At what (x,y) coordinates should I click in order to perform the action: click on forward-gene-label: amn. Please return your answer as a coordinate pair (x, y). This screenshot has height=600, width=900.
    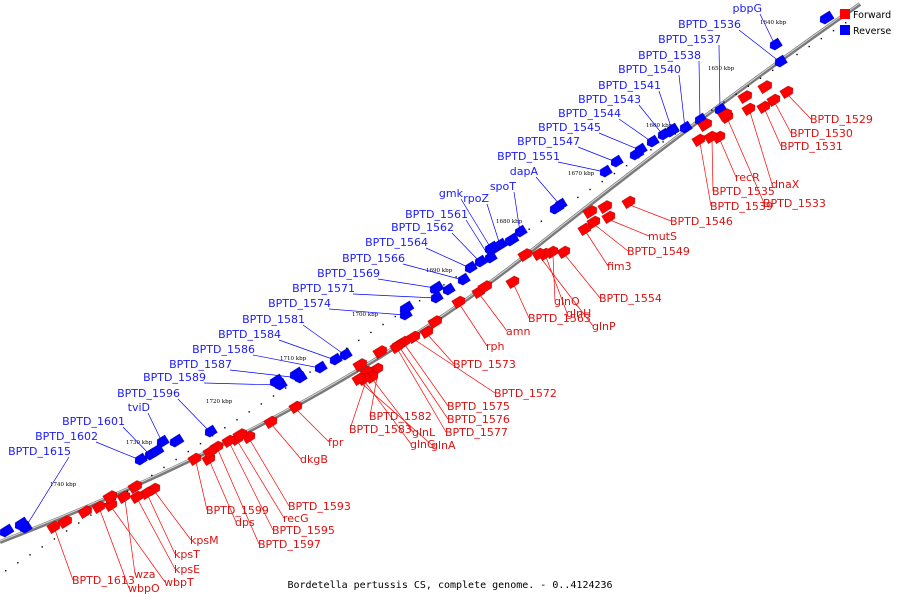
    Looking at the image, I should click on (518, 331).